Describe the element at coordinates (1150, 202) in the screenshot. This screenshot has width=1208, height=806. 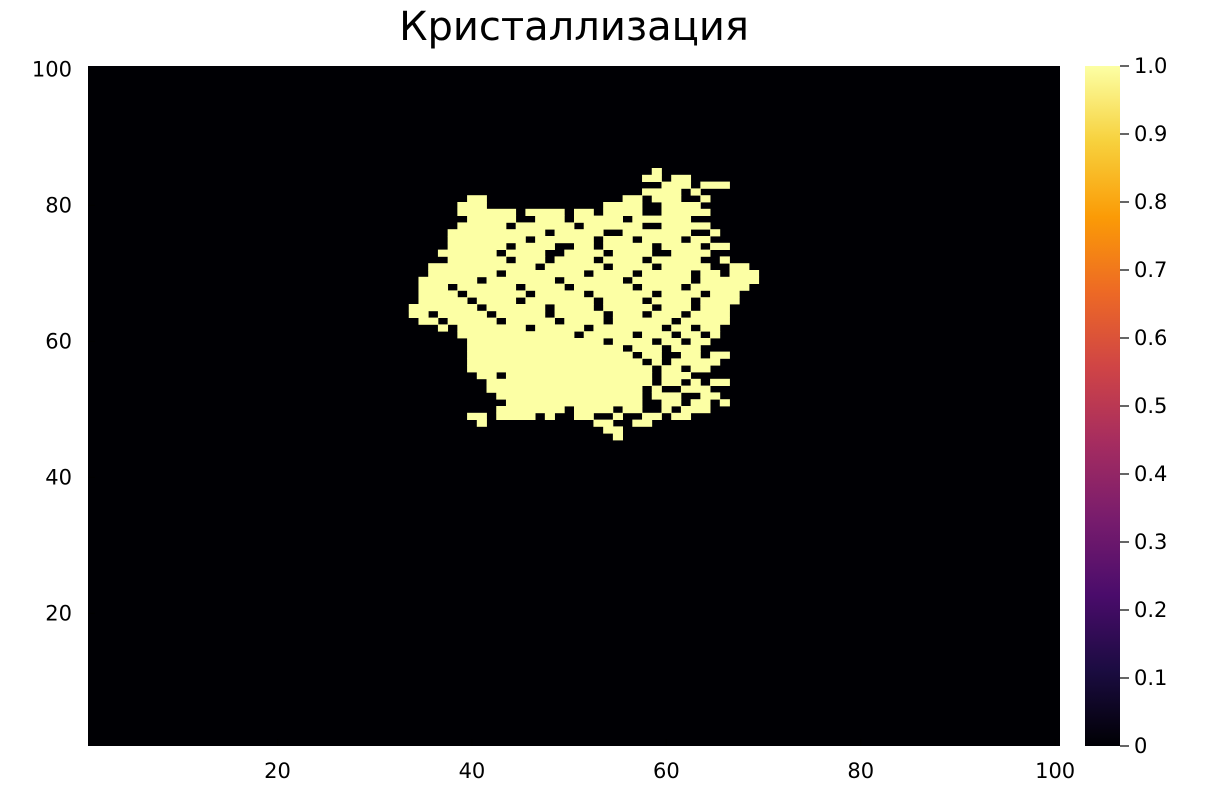
I see `colorbar-tick-label: 0.8` at that location.